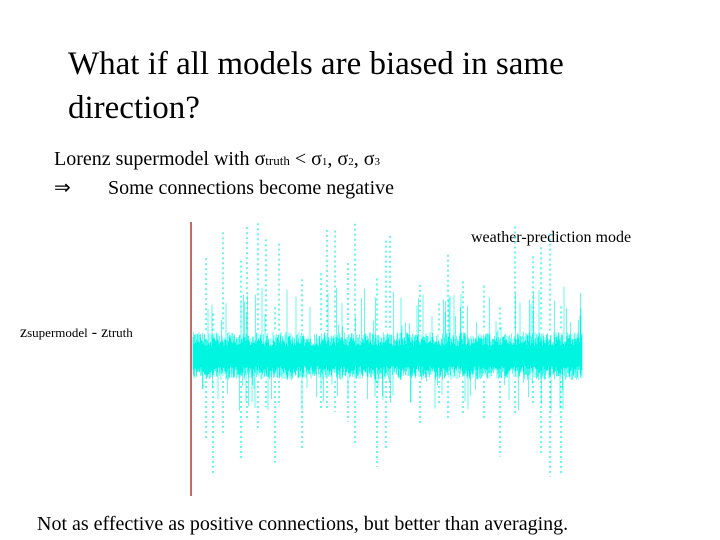 The height and width of the screenshot is (540, 720). I want to click on supermodel-subscript: supermodel, so click(57, 332).